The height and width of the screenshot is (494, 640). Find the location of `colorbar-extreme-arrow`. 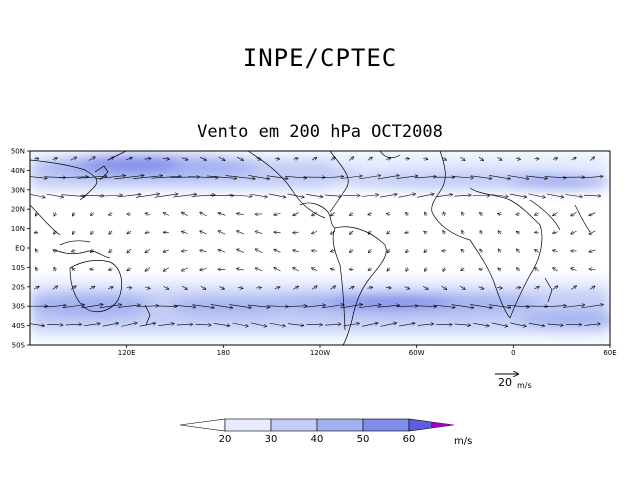

colorbar-extreme-arrow is located at coordinates (442, 425).